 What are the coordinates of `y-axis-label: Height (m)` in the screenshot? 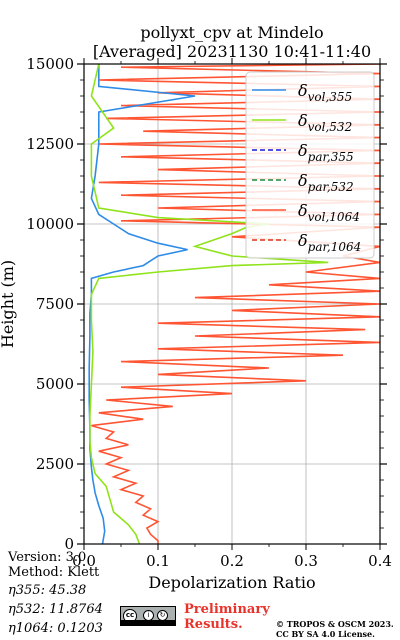 It's located at (8, 304).